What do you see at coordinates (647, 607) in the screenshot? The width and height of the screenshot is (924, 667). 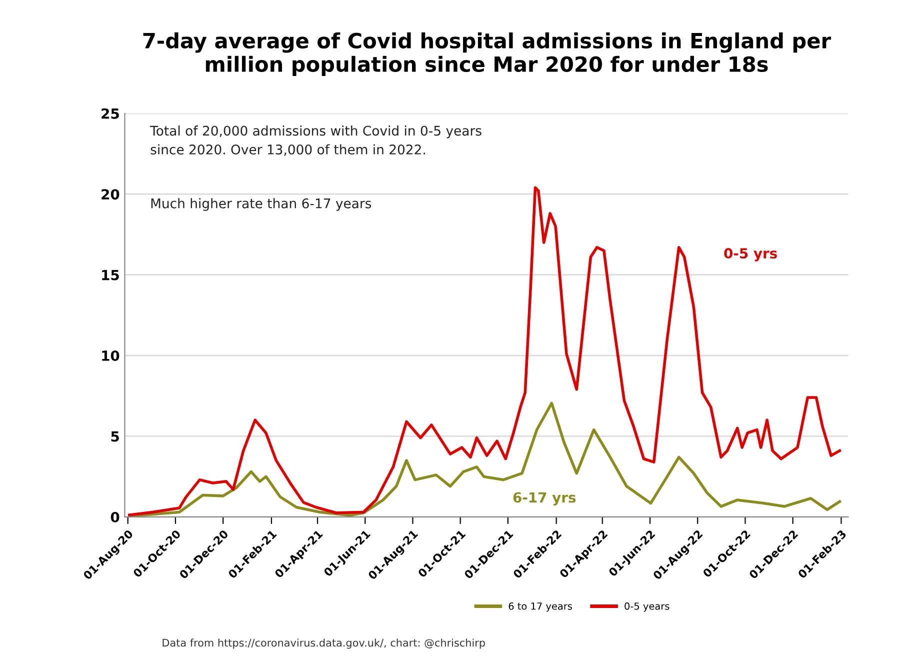 I see `legend-label: 0-5 years` at bounding box center [647, 607].